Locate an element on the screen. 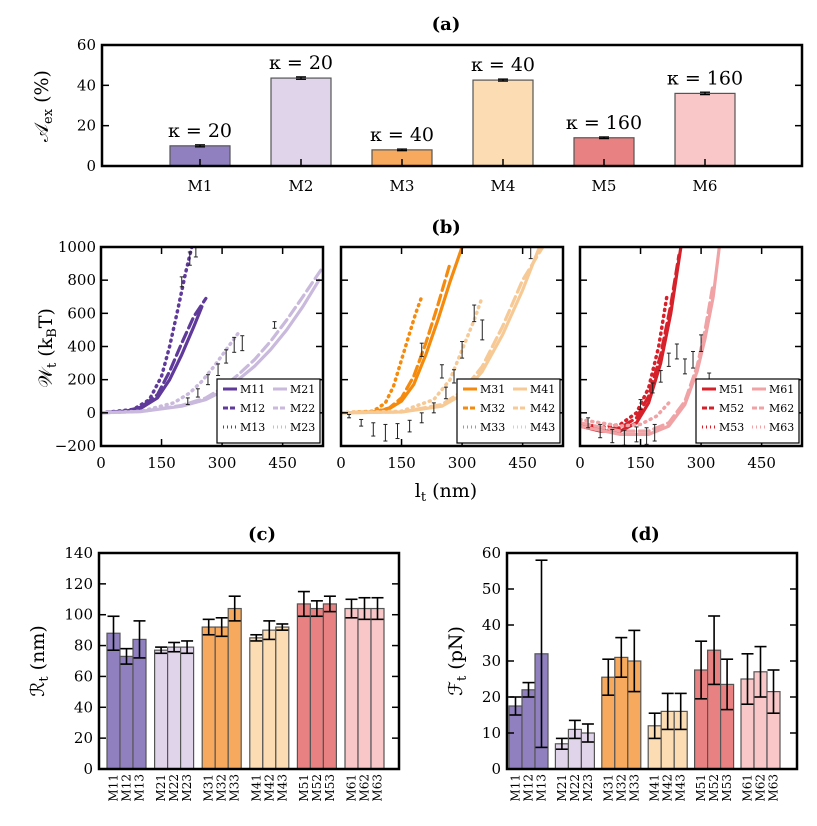  legend-label: M21 is located at coordinates (302, 389).